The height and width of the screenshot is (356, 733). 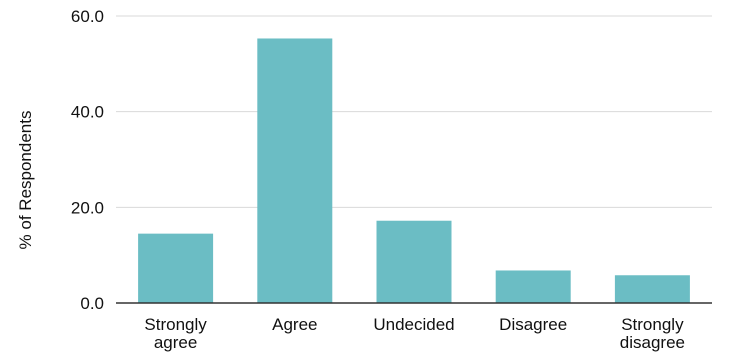 I want to click on x-category-label: Strongly agree, so click(x=175, y=333).